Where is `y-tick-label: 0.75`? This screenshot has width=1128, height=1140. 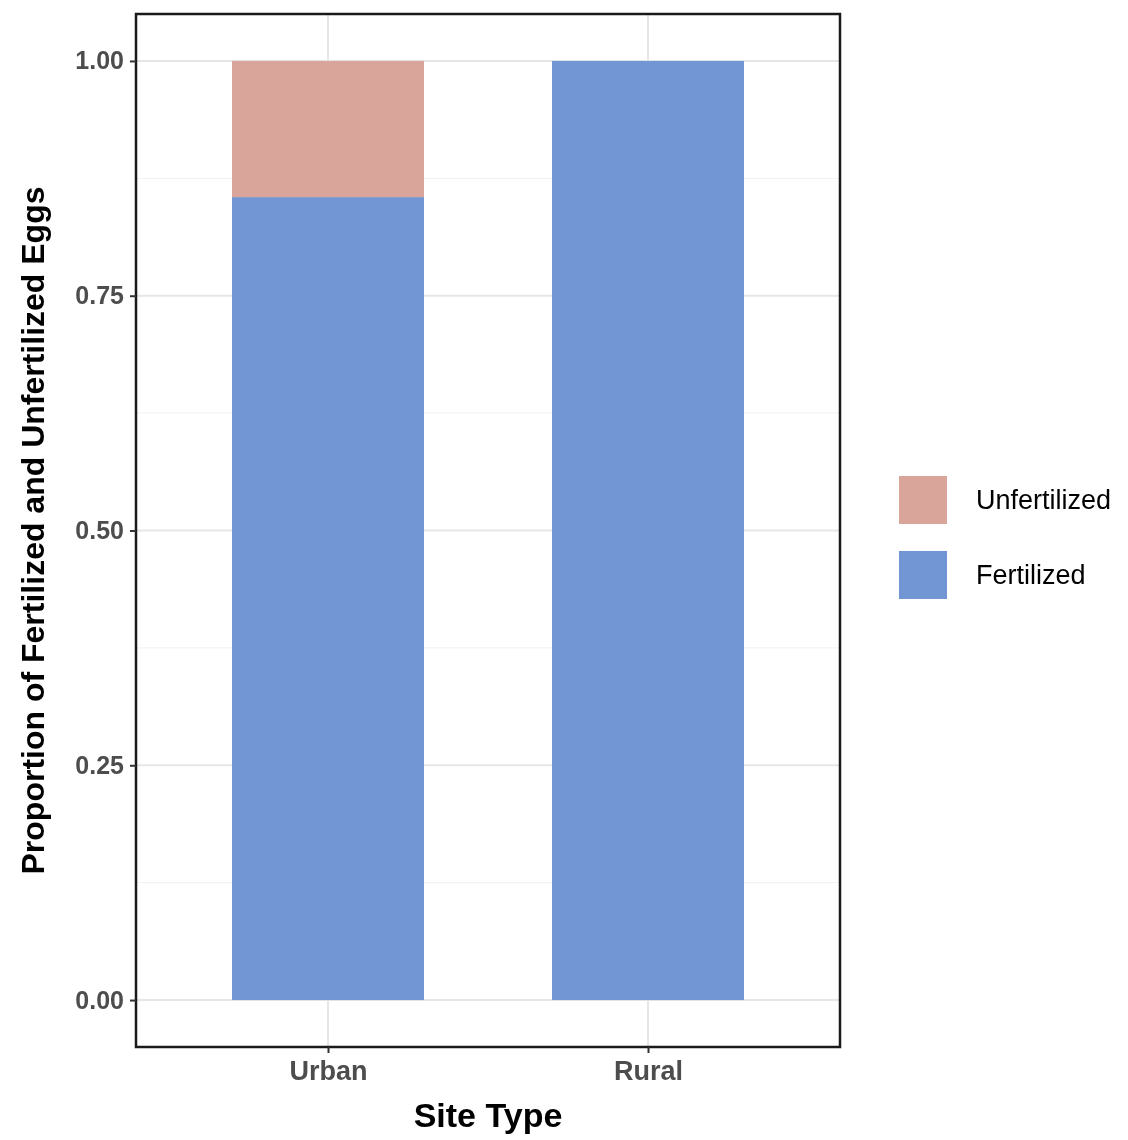
y-tick-label: 0.75 is located at coordinates (100, 295).